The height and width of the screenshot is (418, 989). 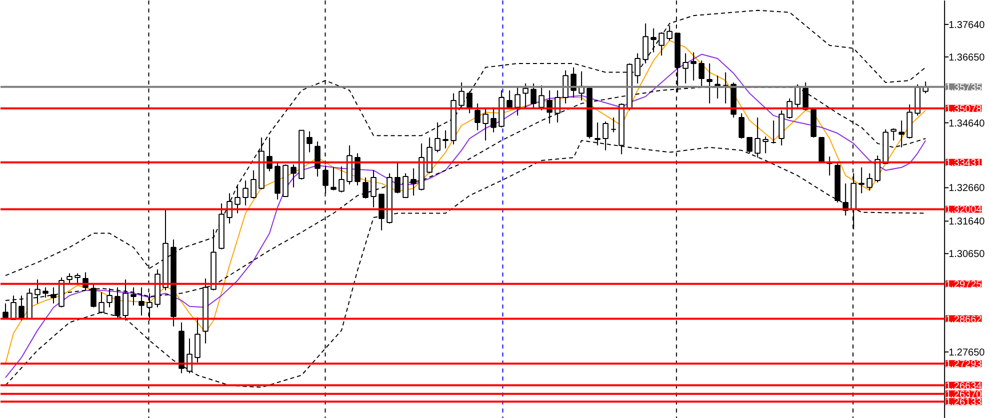 What do you see at coordinates (964, 320) in the screenshot?
I see `ref-line-label: 1.28662` at bounding box center [964, 320].